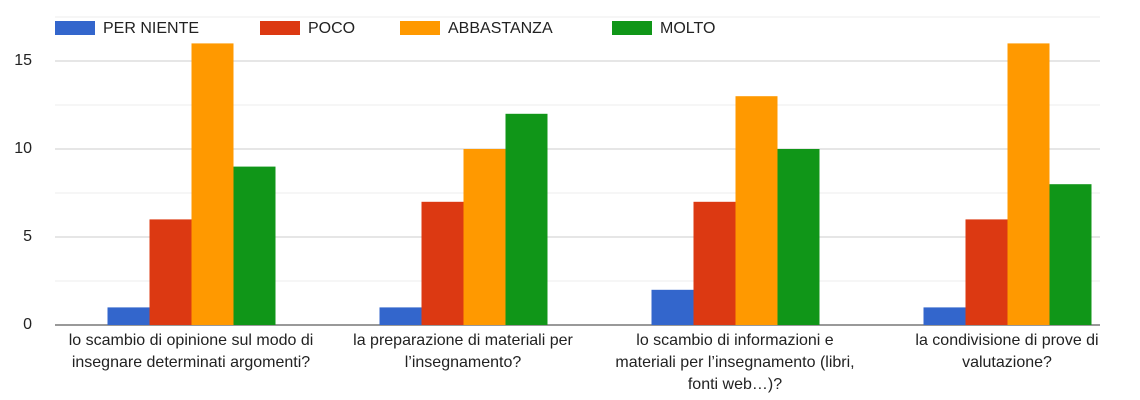 This screenshot has height=400, width=1140. I want to click on legend-label: MOLTO, so click(687, 28).